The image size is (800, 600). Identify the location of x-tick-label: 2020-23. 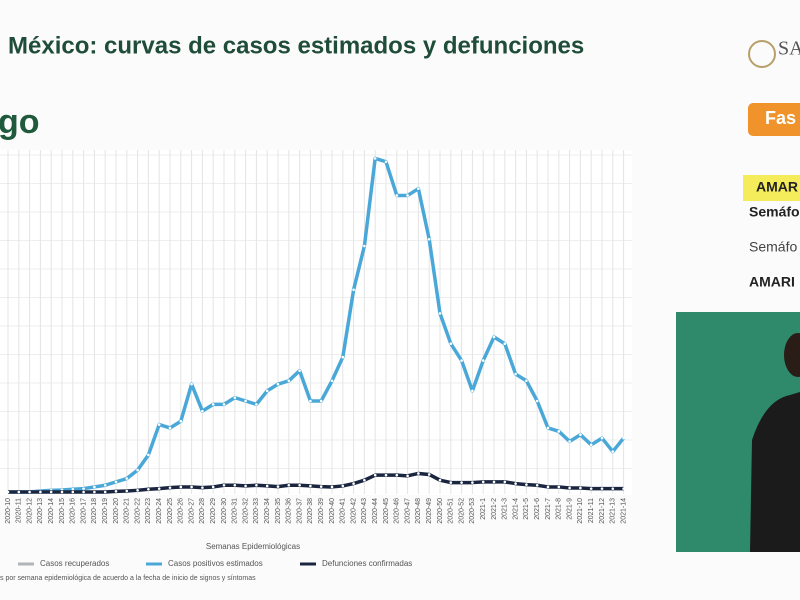
(148, 511).